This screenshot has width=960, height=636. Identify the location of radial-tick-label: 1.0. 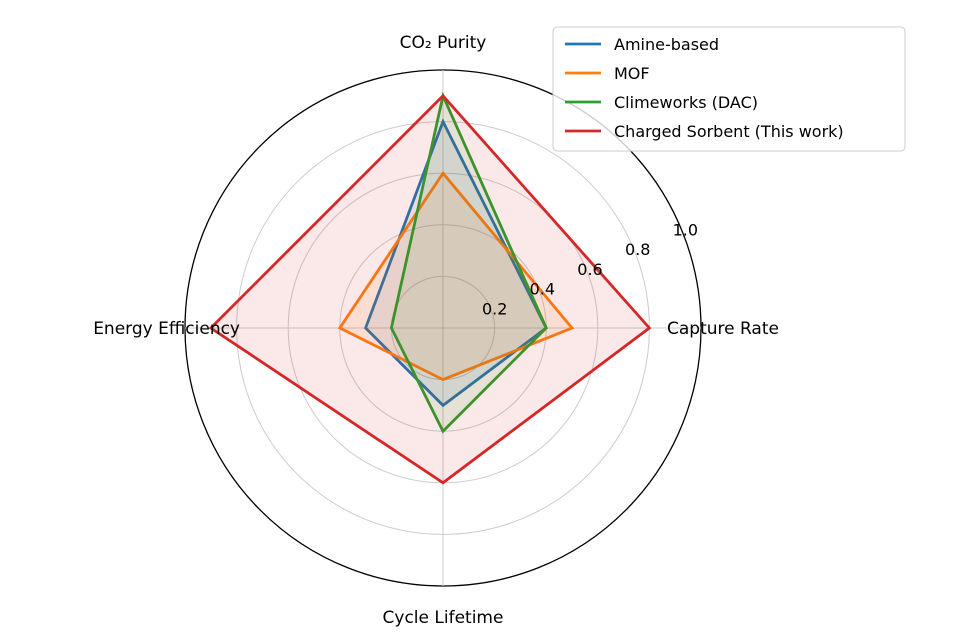
(685, 229).